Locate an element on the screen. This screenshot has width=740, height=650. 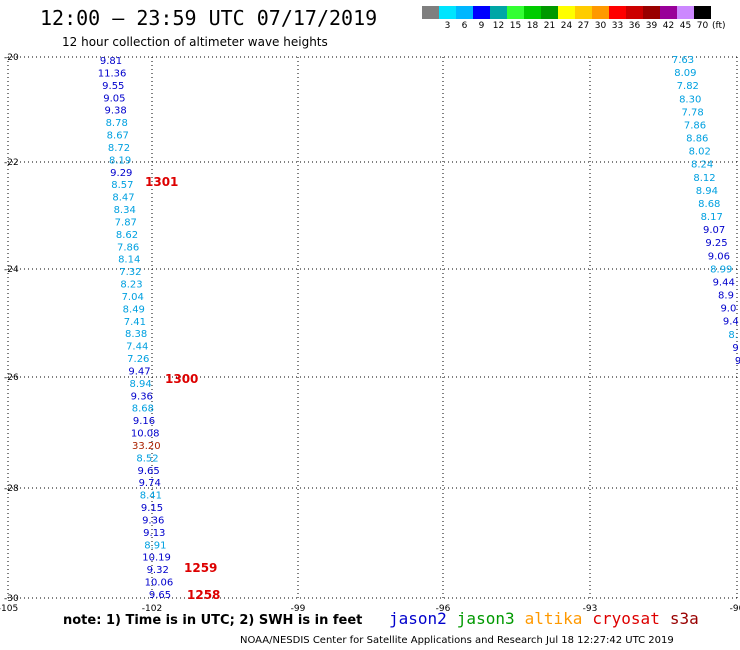
satellite-jason2: jason2 is located at coordinates (418, 618).